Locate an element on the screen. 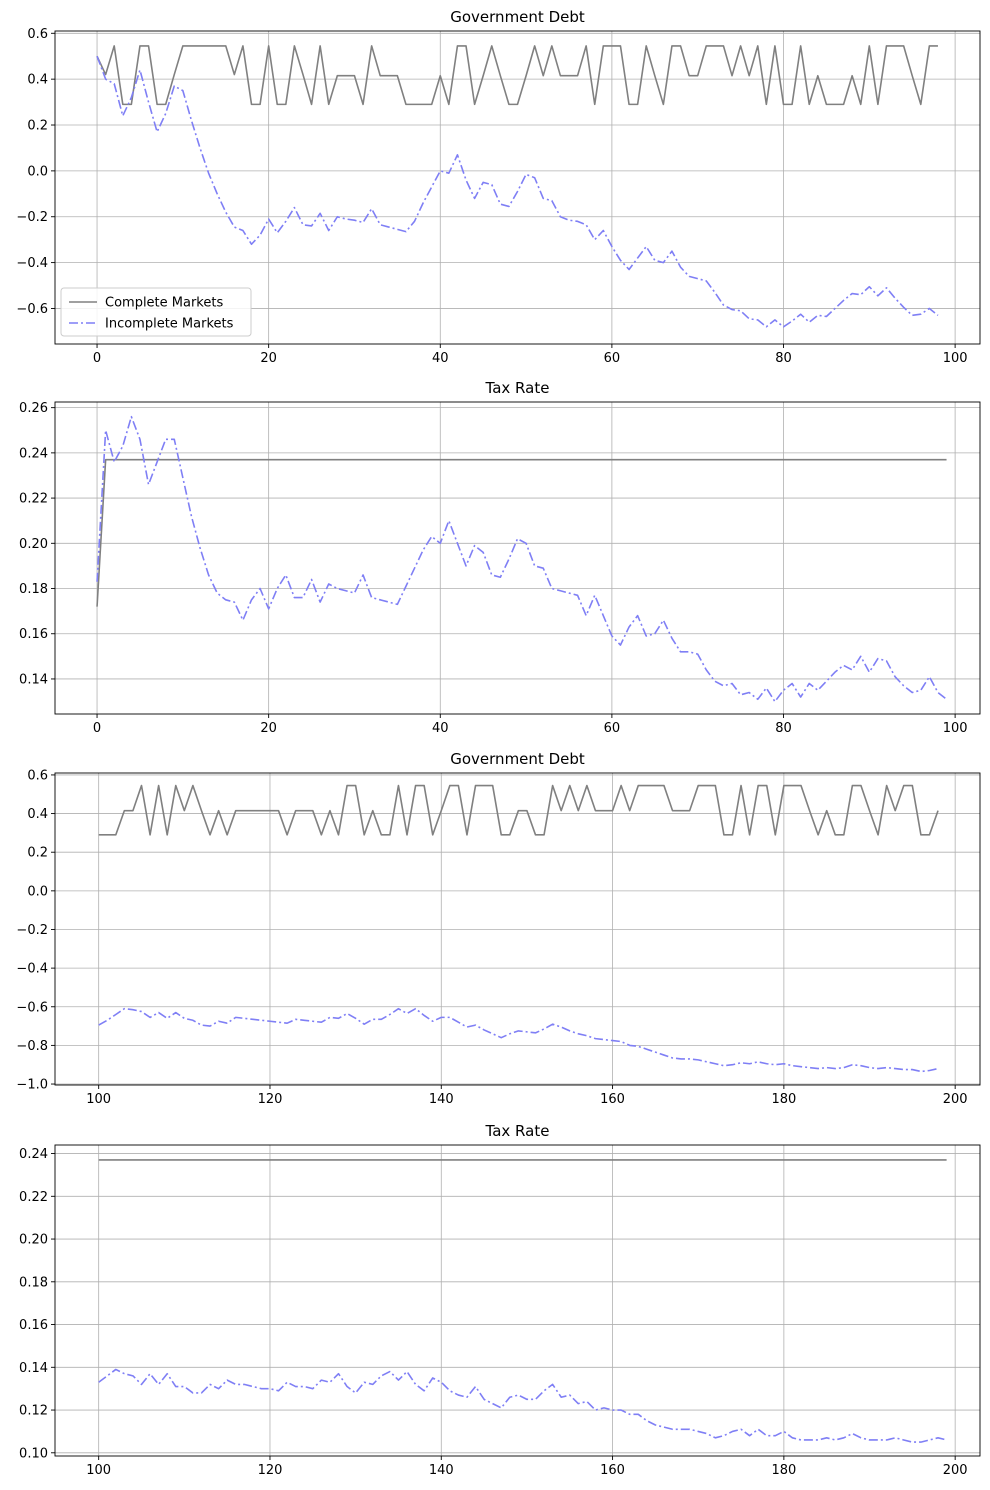  y-tick-label: −0.8 is located at coordinates (32, 1046).